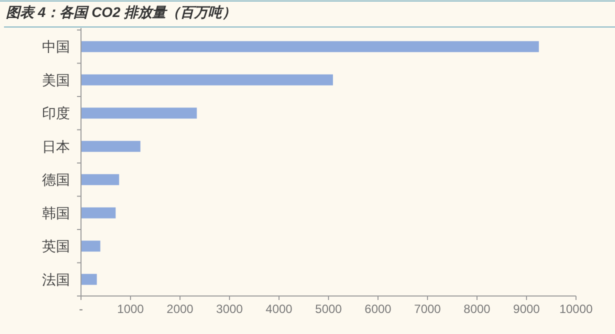 Image resolution: width=615 pixels, height=334 pixels. Describe the element at coordinates (378, 309) in the screenshot. I see `x-tick-label: 6000` at that location.